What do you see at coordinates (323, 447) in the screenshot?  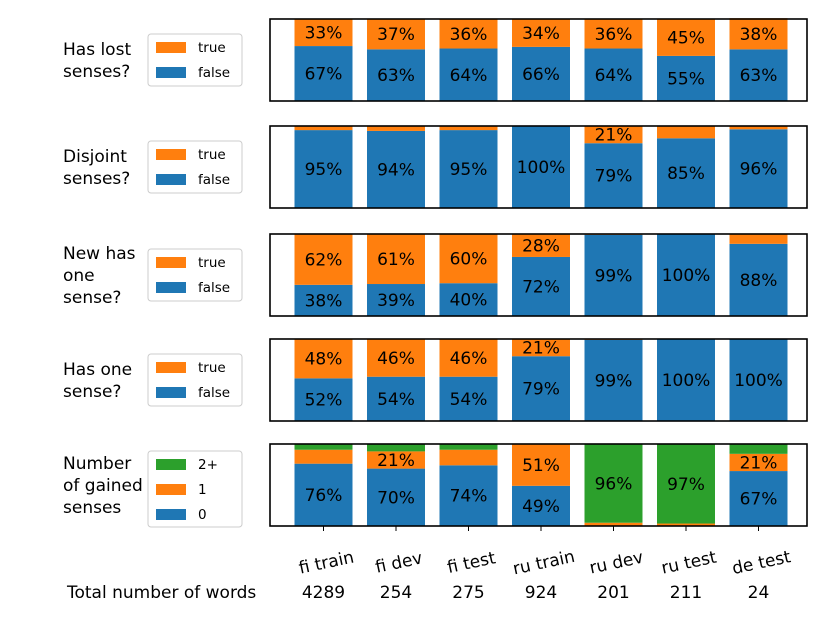 I see `bar-fi-train-2plus` at bounding box center [323, 447].